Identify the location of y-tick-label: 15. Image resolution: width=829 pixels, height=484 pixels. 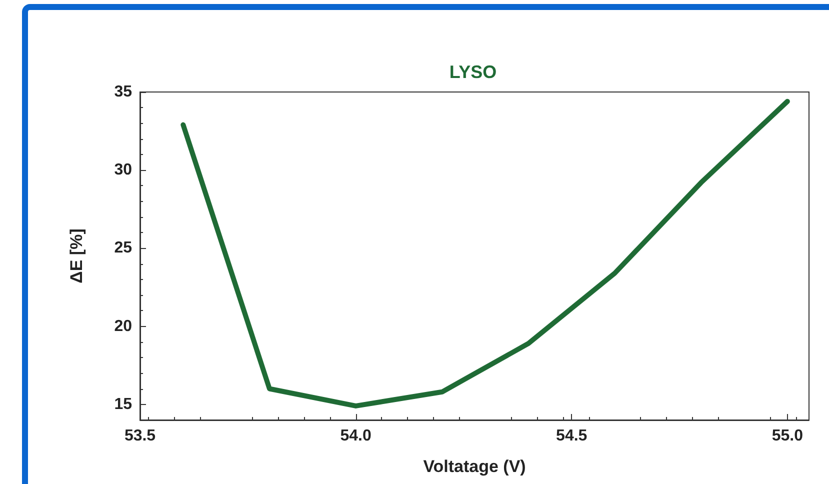
(123, 404).